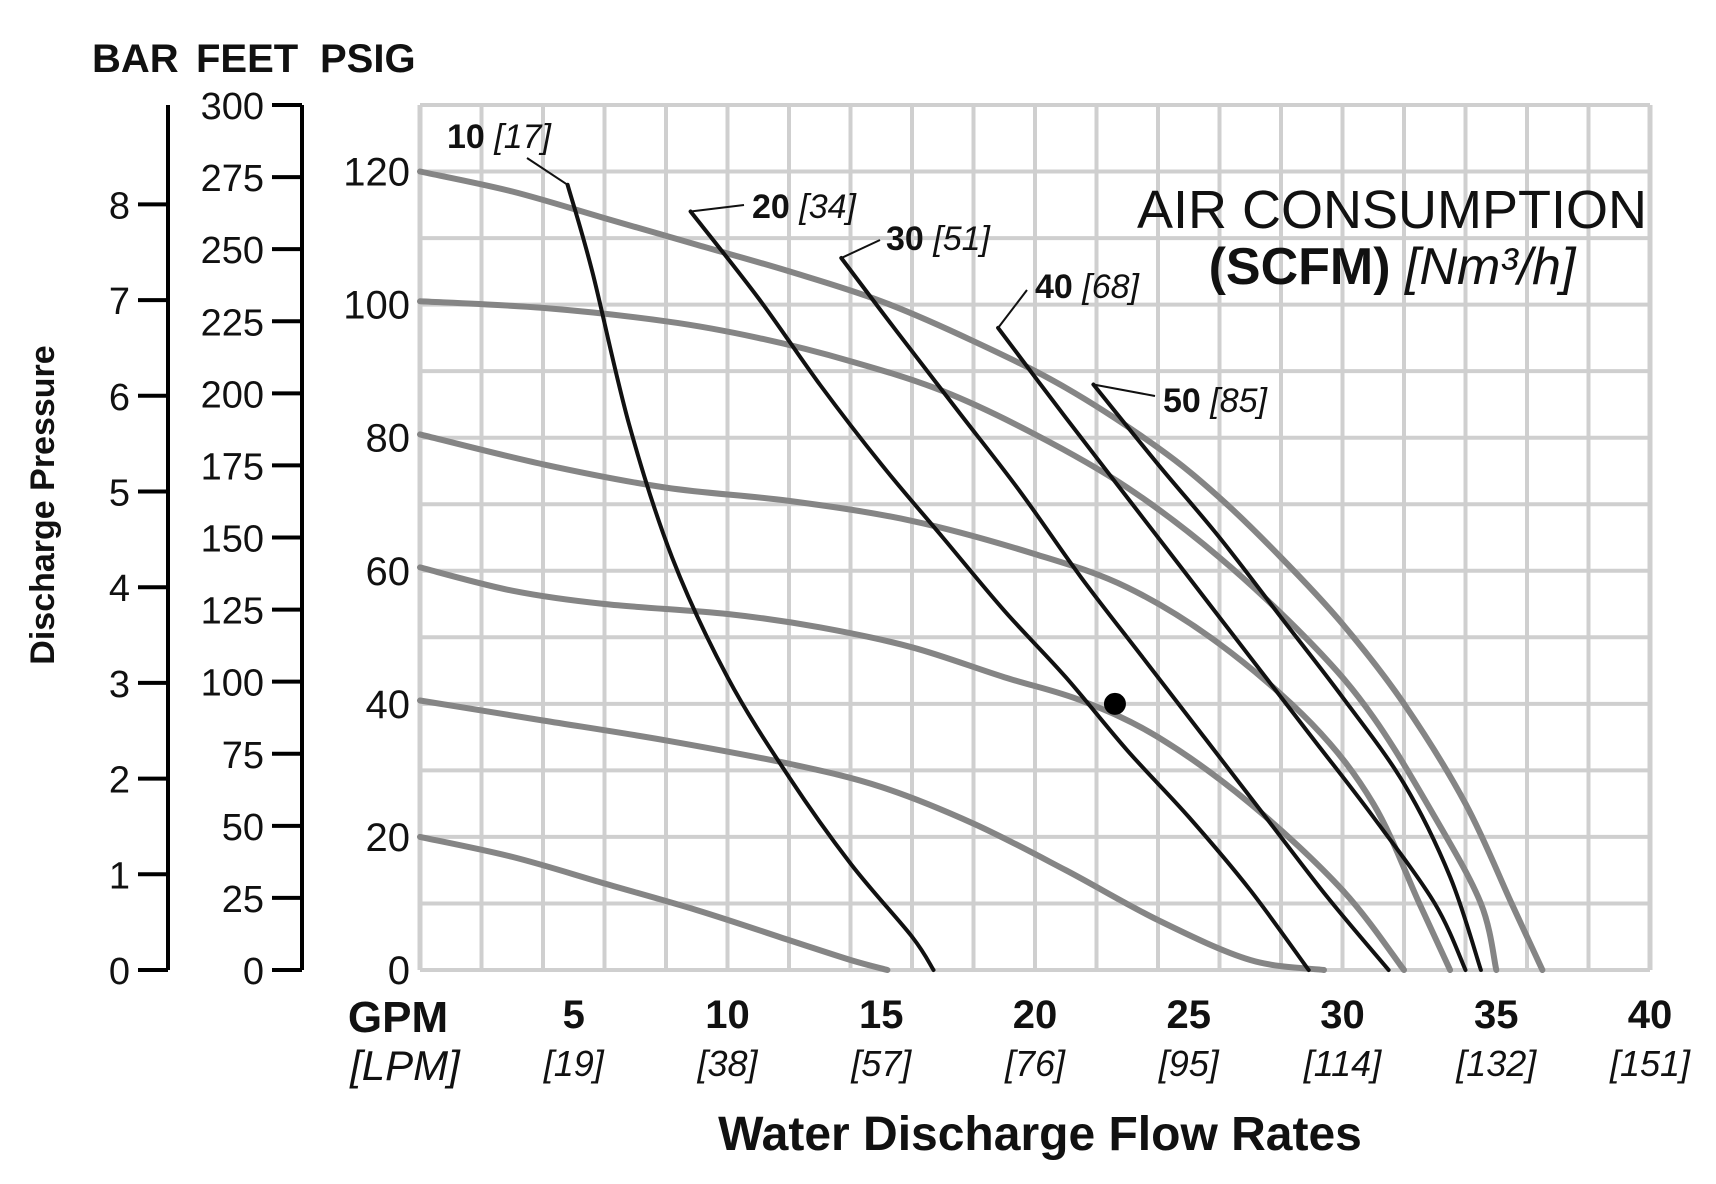 The height and width of the screenshot is (1184, 1716). Describe the element at coordinates (1392, 210) in the screenshot. I see `chart-title-line1: AIR CONSUMPTION` at that location.